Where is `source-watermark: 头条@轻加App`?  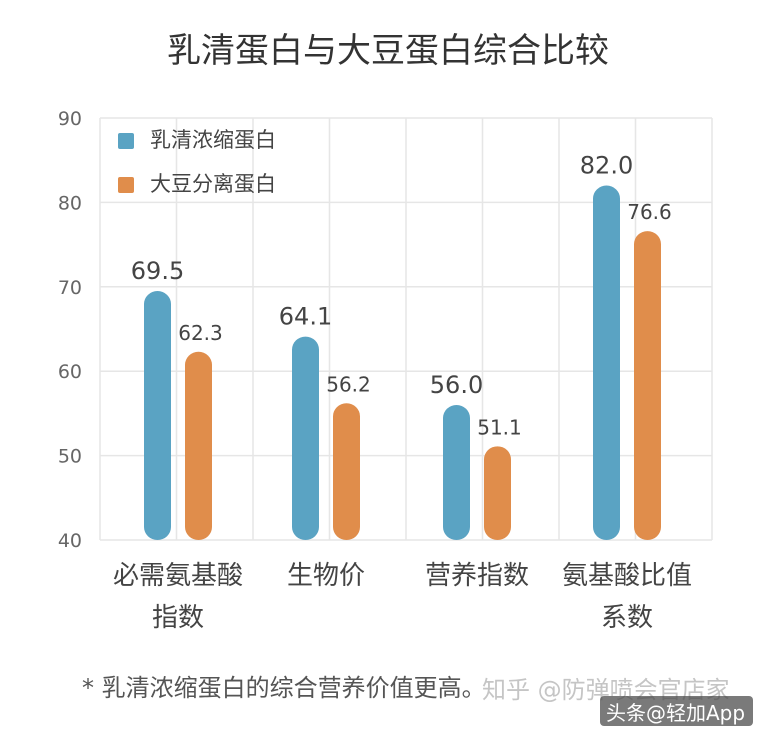 source-watermark: 头条@轻加App is located at coordinates (677, 711).